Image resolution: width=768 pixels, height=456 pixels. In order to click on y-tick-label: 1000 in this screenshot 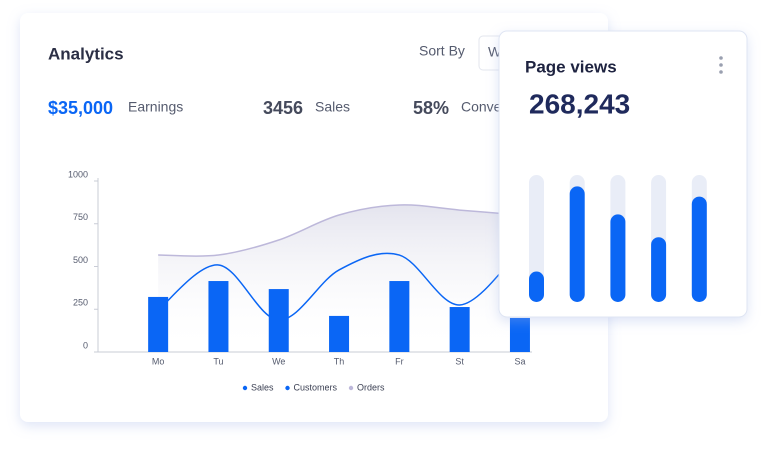, I will do `click(78, 174)`.